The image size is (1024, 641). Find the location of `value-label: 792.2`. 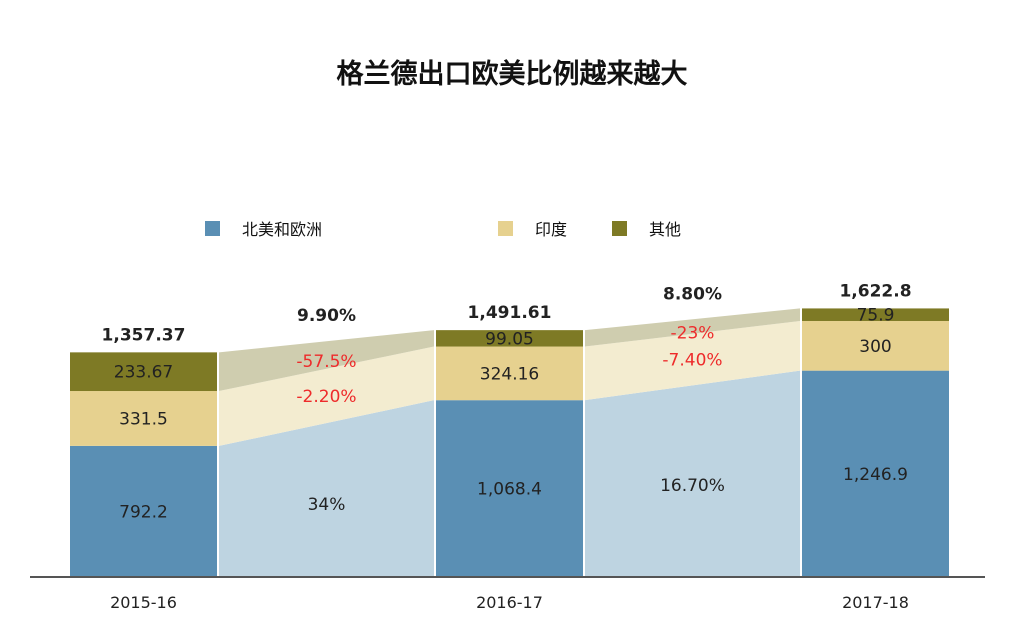

value-label: 792.2 is located at coordinates (143, 512).